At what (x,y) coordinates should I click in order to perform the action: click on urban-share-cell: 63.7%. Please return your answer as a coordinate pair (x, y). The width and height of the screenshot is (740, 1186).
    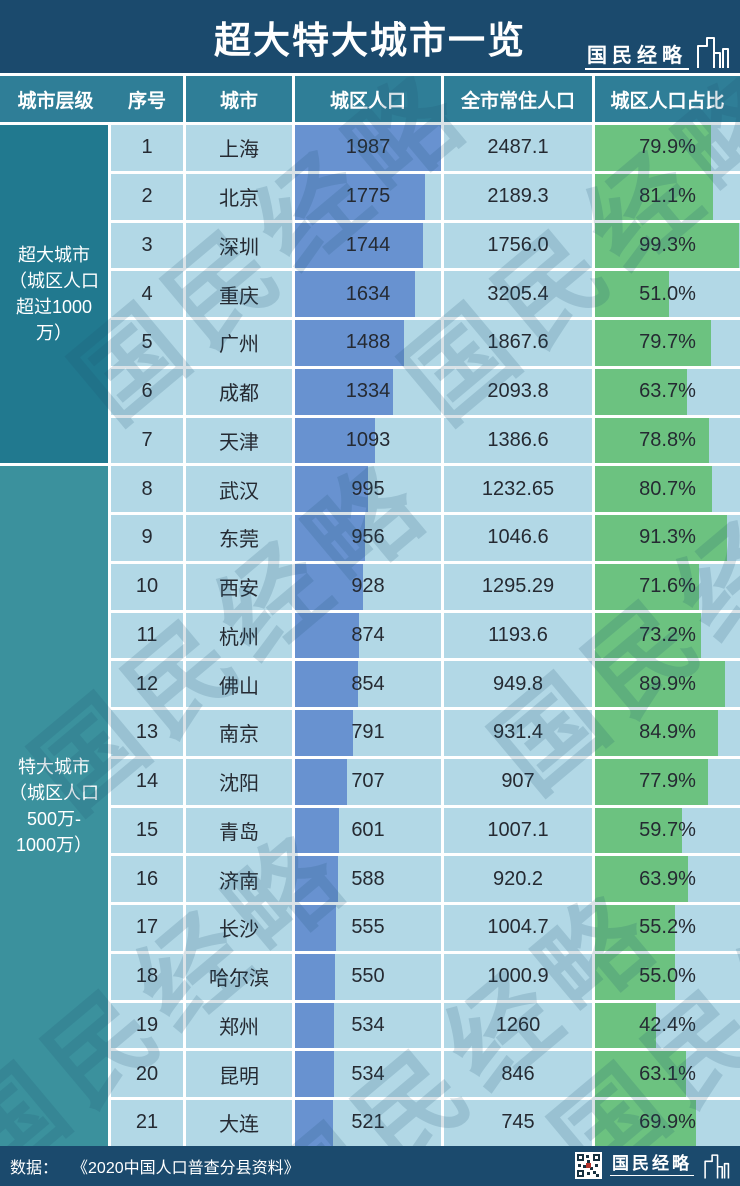
    Looking at the image, I should click on (667, 391).